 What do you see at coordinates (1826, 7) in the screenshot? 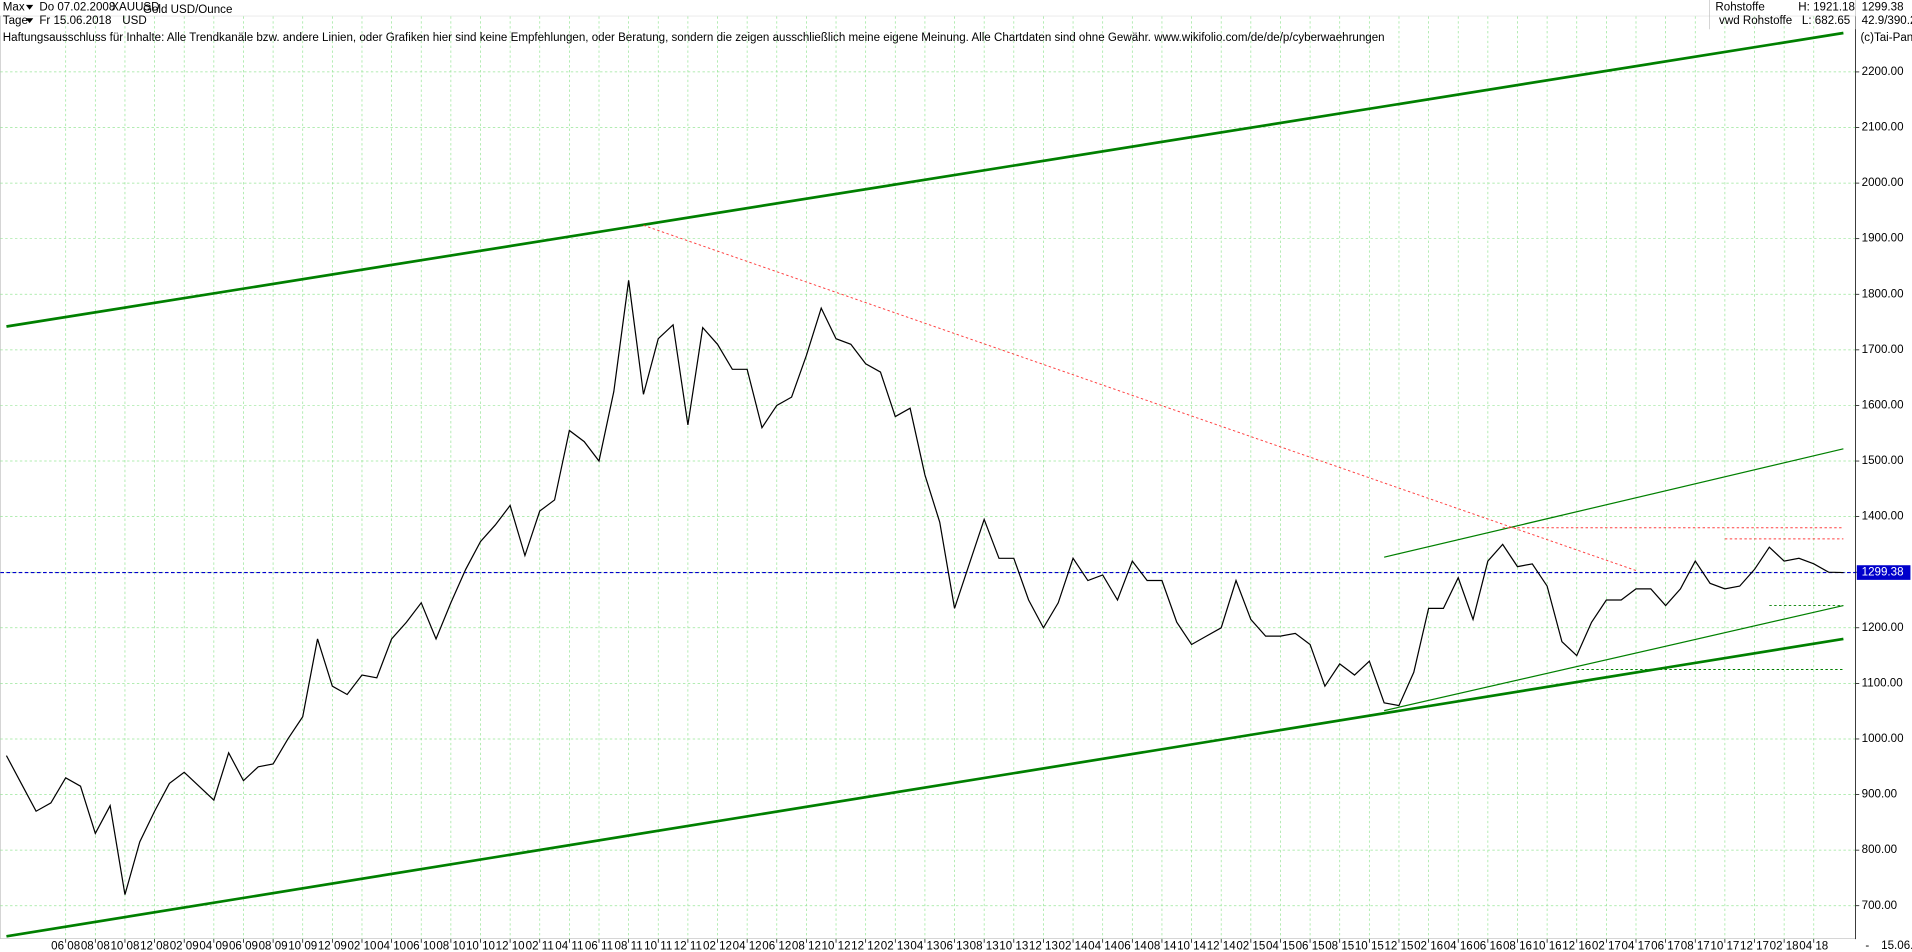
I see `high: H: 1921.18` at bounding box center [1826, 7].